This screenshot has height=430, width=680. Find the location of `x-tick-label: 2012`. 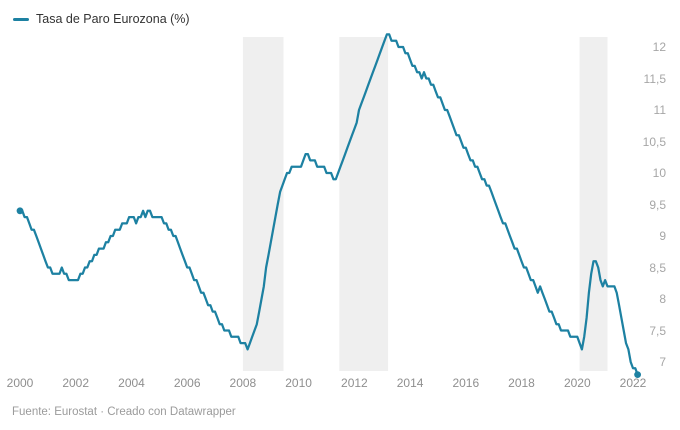

x-tick-label: 2012 is located at coordinates (354, 383).